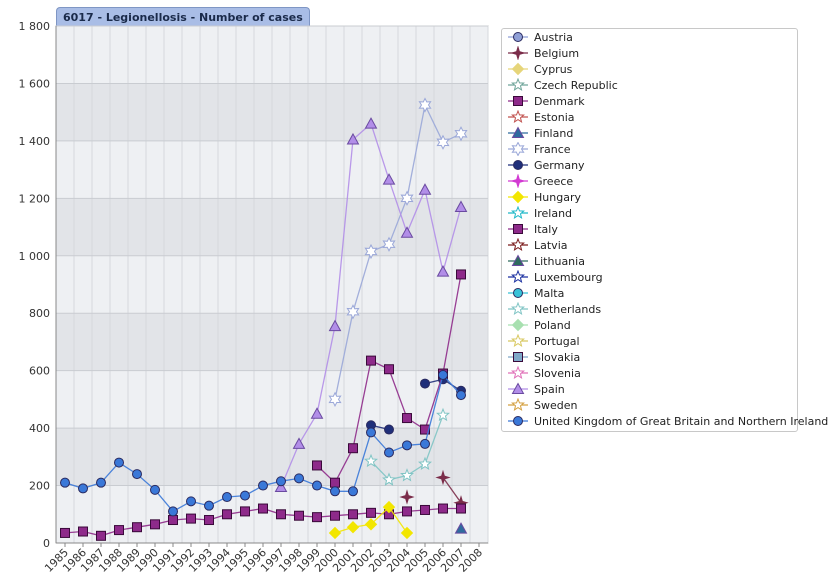 This screenshot has height=577, width=830. I want to click on y-tick-label: 1 800, so click(35, 26).